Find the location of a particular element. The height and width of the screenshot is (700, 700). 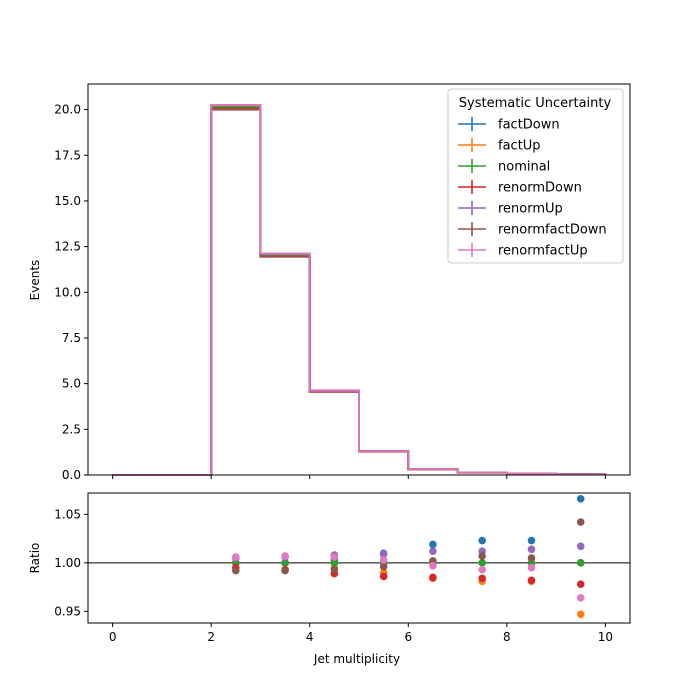

ratio-x-tick-label: 6 is located at coordinates (408, 637).